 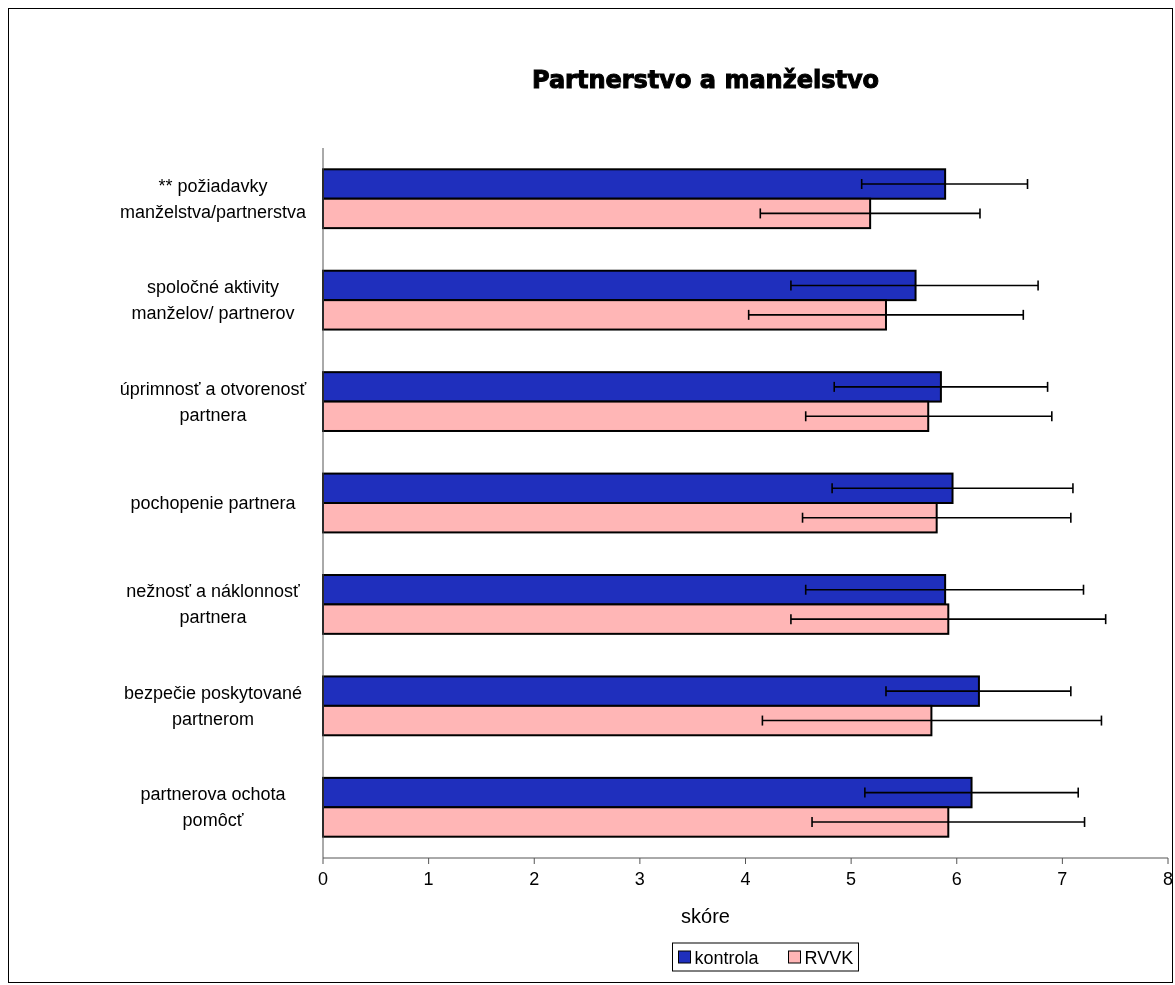 I want to click on y-tick-label: ** požiadavky manželstva/partnerstva, so click(x=213, y=198).